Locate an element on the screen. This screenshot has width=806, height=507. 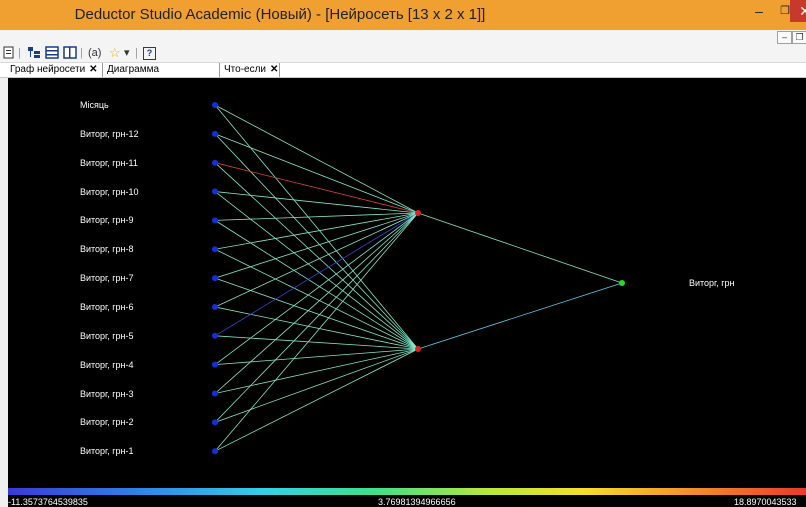
maximize-button: ❐ is located at coordinates (785, 11).